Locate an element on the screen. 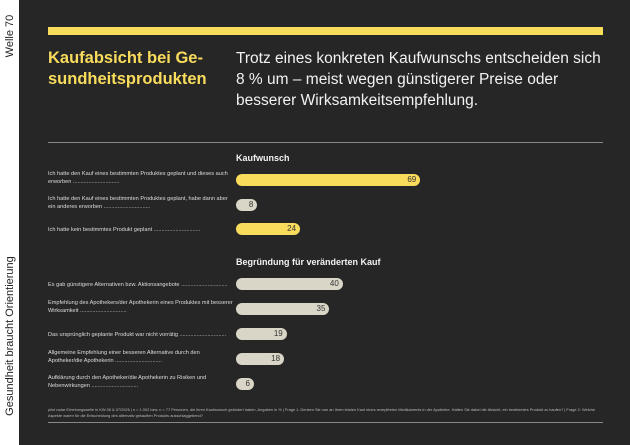  data-label: 8 is located at coordinates (251, 204).